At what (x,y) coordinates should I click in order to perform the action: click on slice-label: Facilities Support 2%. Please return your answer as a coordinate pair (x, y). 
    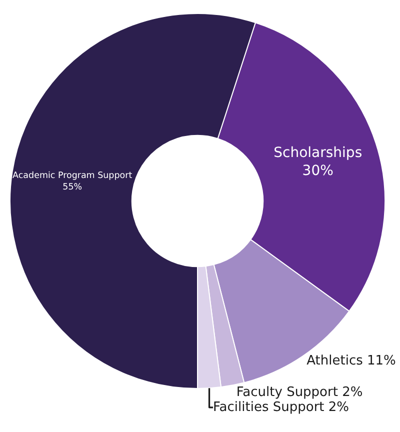
    Looking at the image, I should click on (281, 407).